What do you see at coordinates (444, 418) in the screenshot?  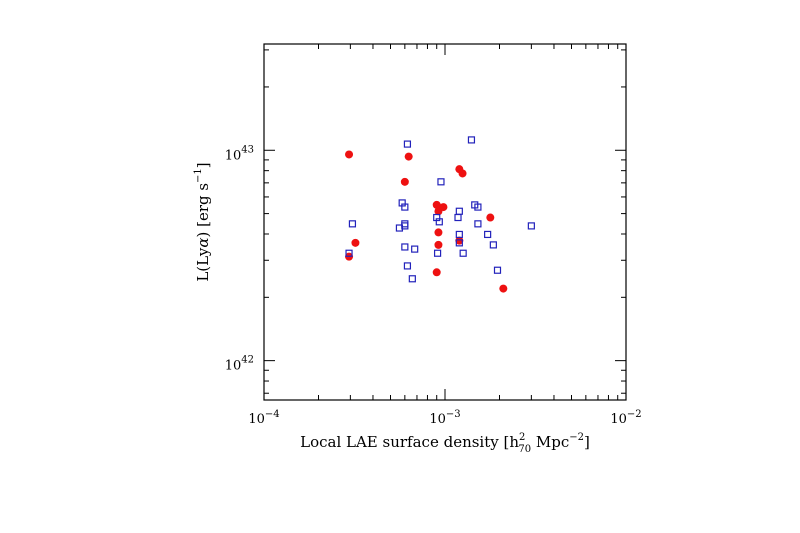 I see `x-tick-label: 10⁻³` at bounding box center [444, 418].